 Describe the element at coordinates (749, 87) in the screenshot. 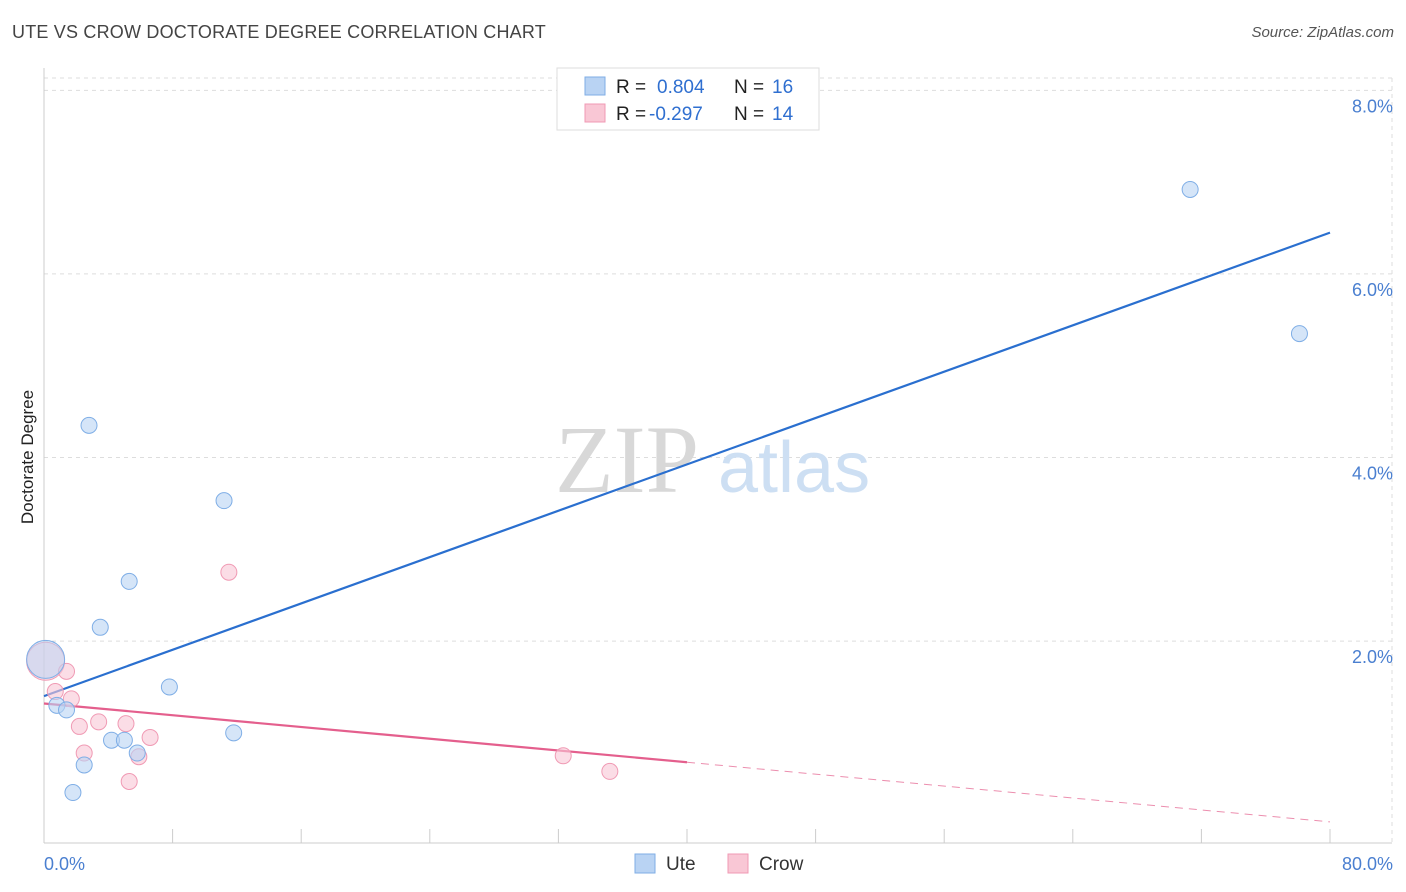

I see `legend-ute-n-label: N =` at that location.